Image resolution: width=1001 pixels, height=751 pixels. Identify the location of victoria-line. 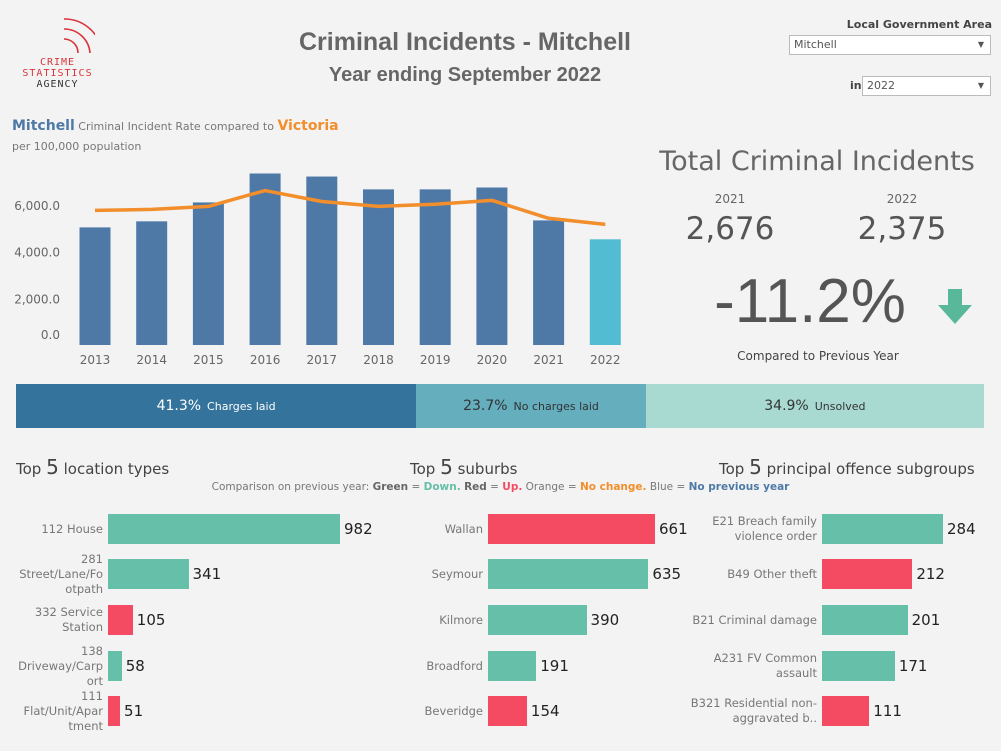
(350, 207).